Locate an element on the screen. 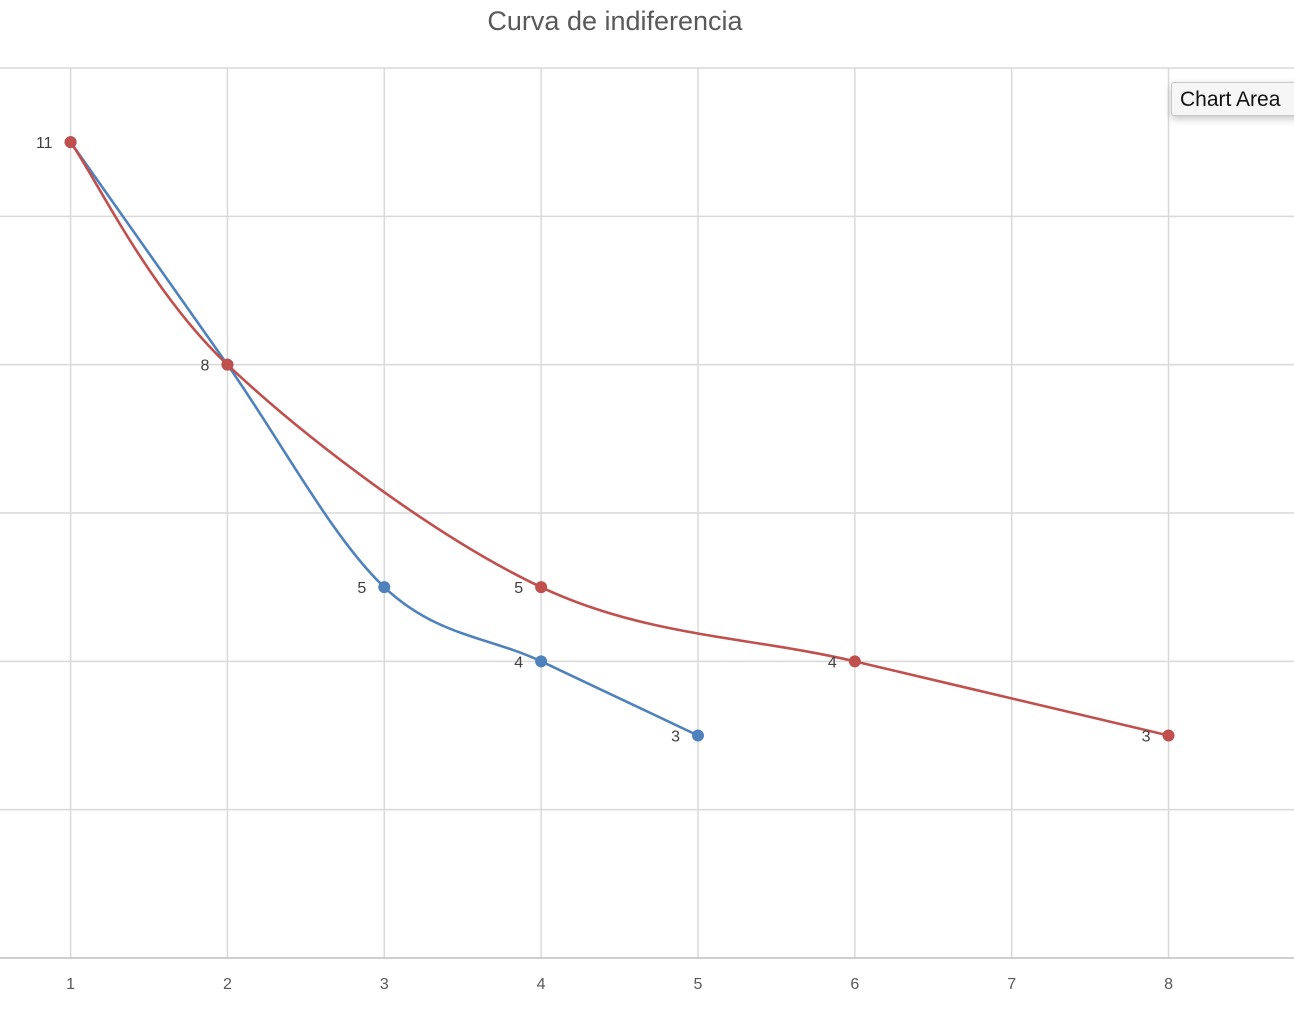 This screenshot has height=1012, width=1294. x-tick-label: 4 is located at coordinates (541, 984).